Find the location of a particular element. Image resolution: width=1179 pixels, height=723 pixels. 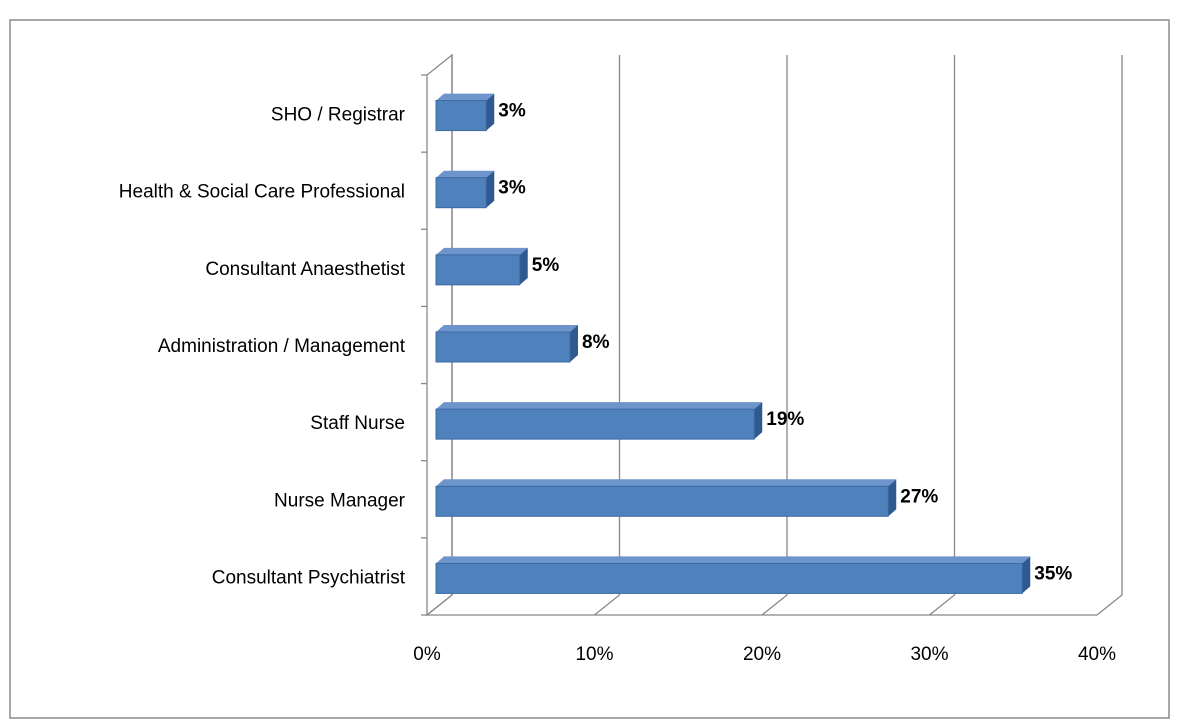

data-label: 19% is located at coordinates (785, 419).